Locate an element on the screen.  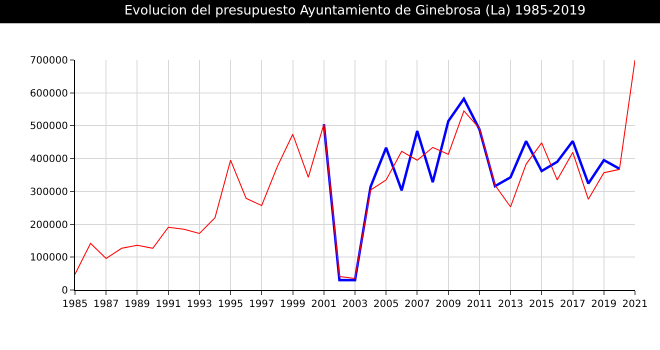
x-tick-label: 2013 is located at coordinates (511, 304).